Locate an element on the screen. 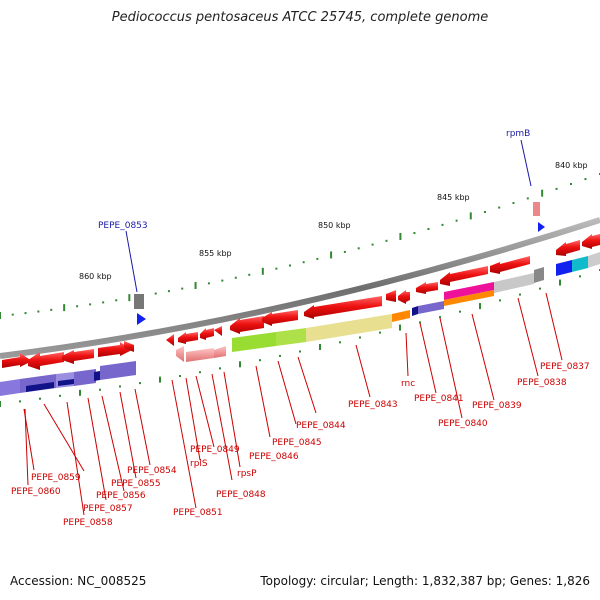 The height and width of the screenshot is (600, 600). label-PEPE_0849: PEPE_0849 is located at coordinates (215, 450).